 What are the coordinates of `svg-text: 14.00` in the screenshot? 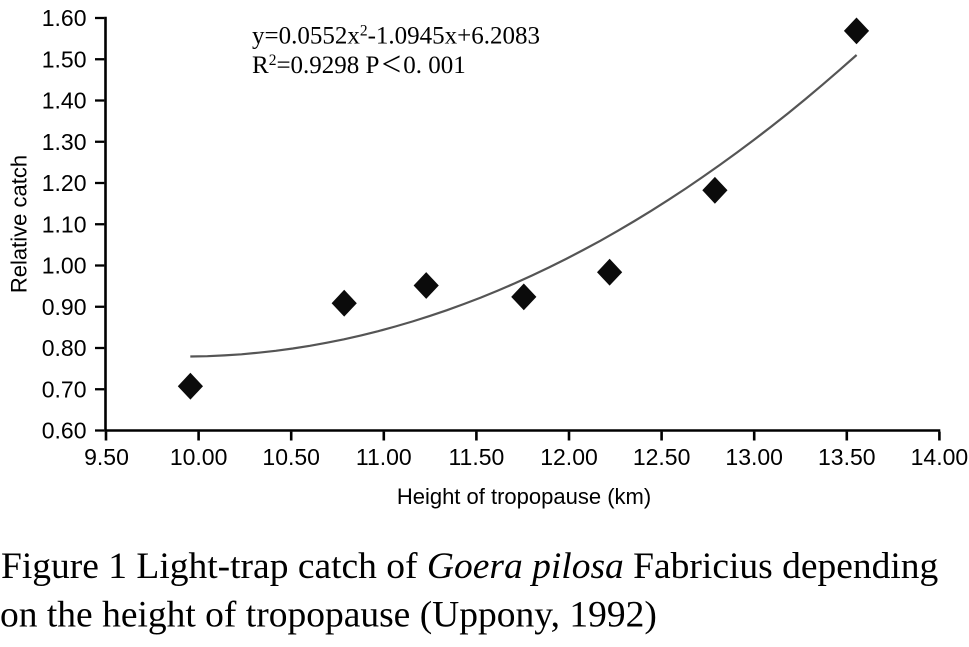 It's located at (940, 457).